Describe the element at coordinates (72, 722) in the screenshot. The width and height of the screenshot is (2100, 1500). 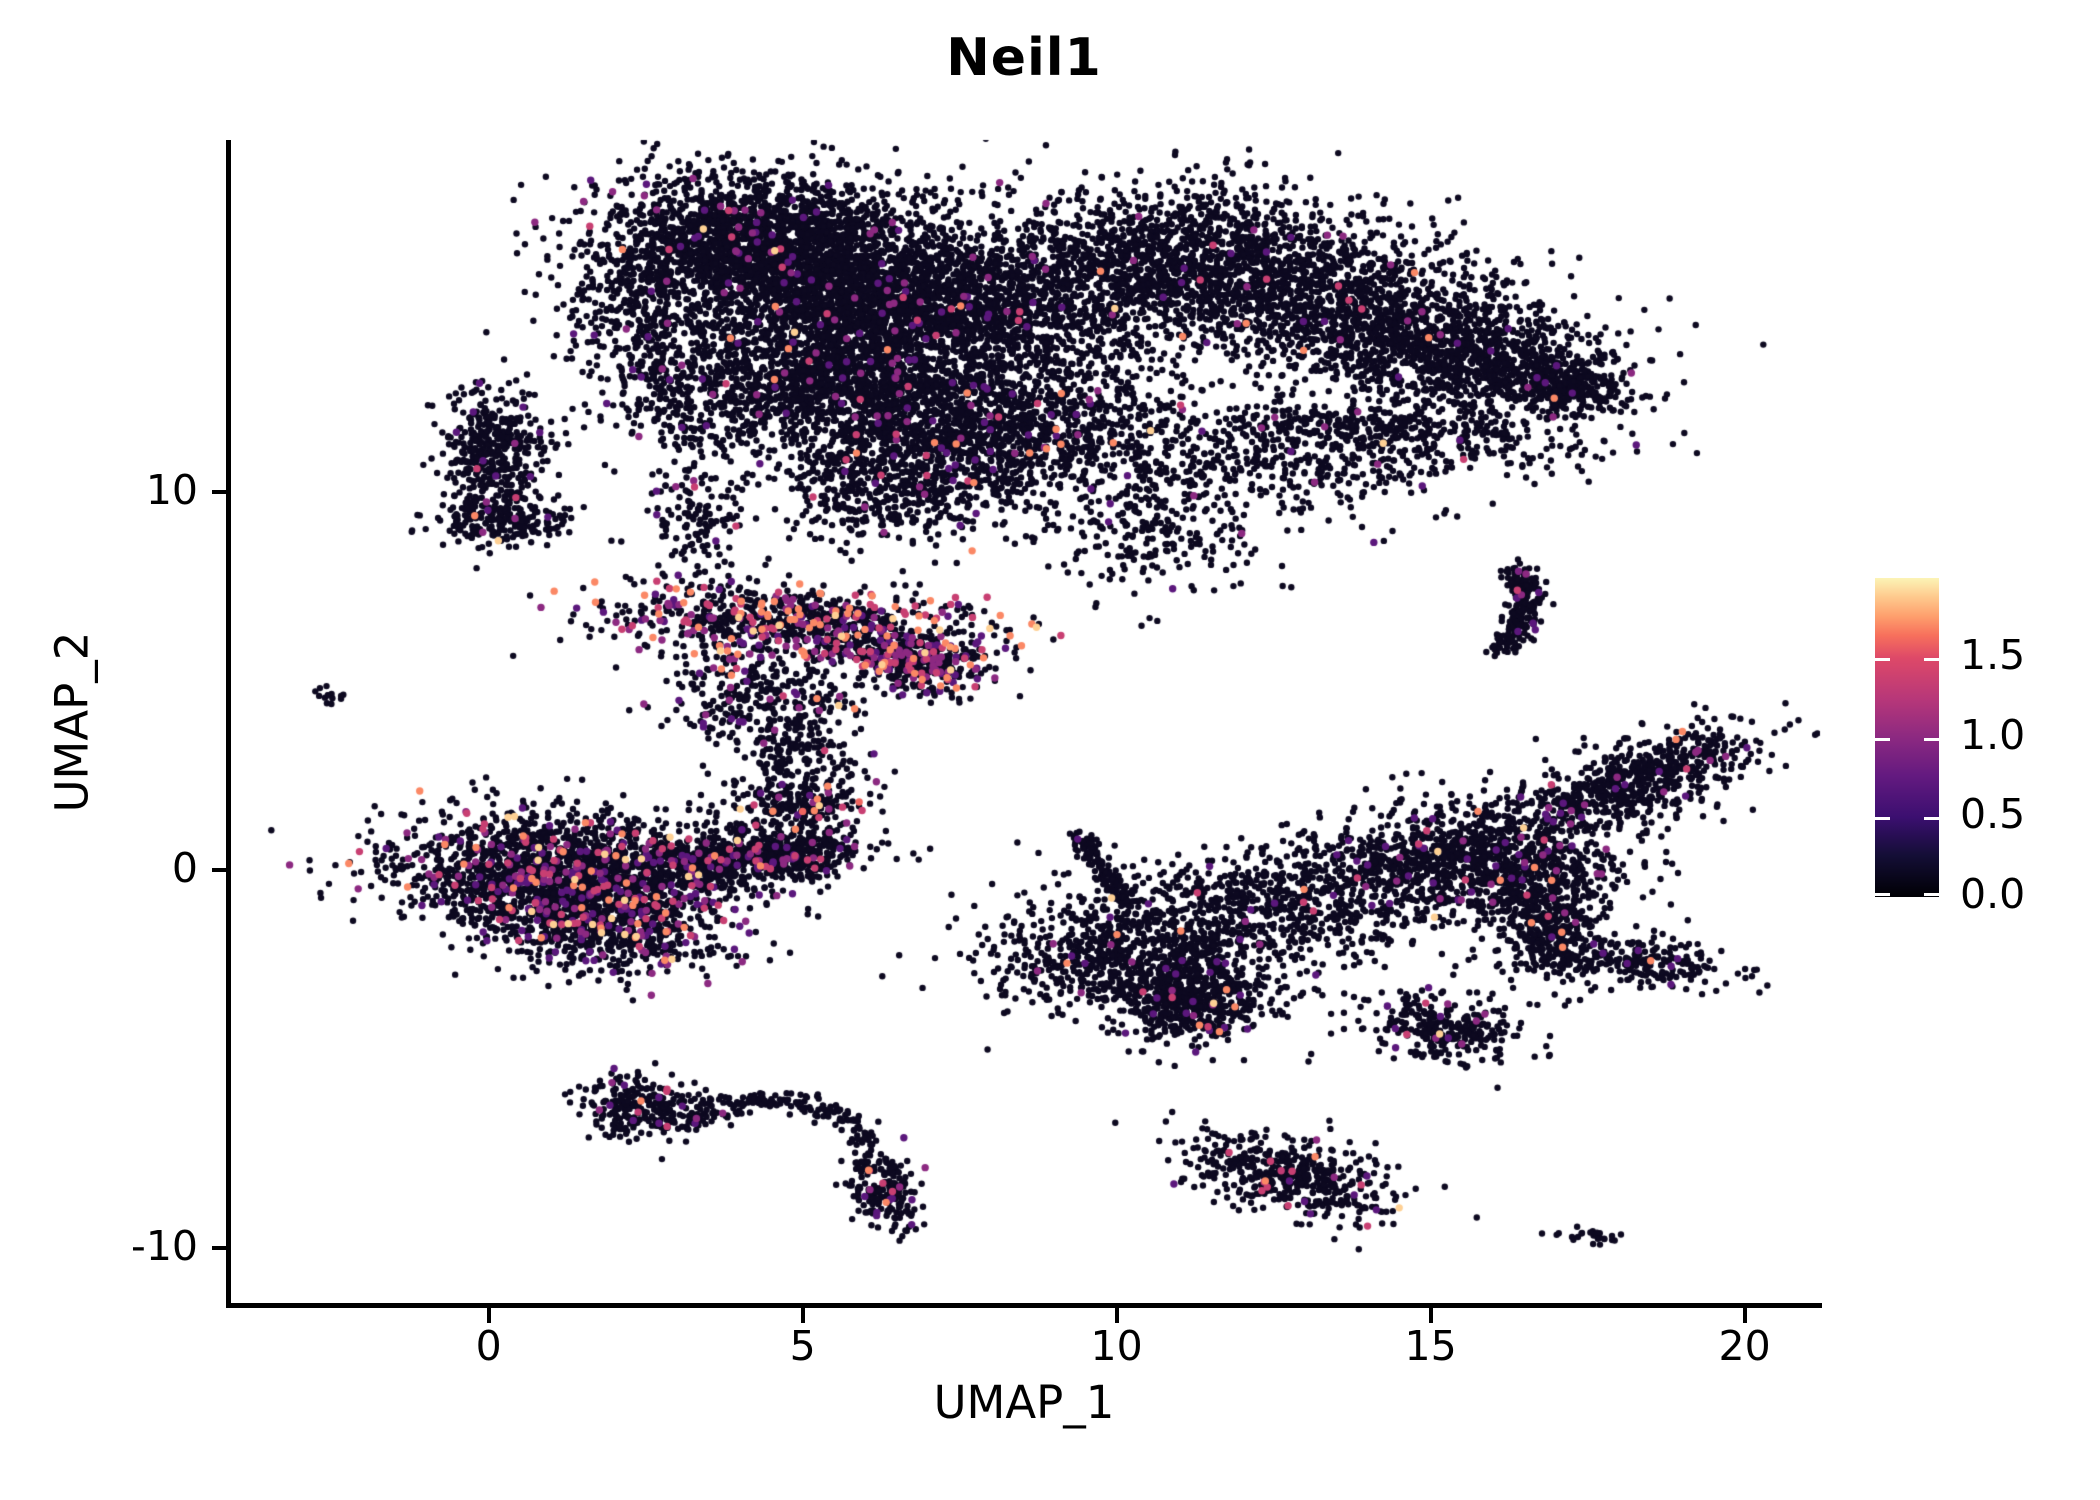
I see `y-axis-title-text: UMAP_2` at that location.